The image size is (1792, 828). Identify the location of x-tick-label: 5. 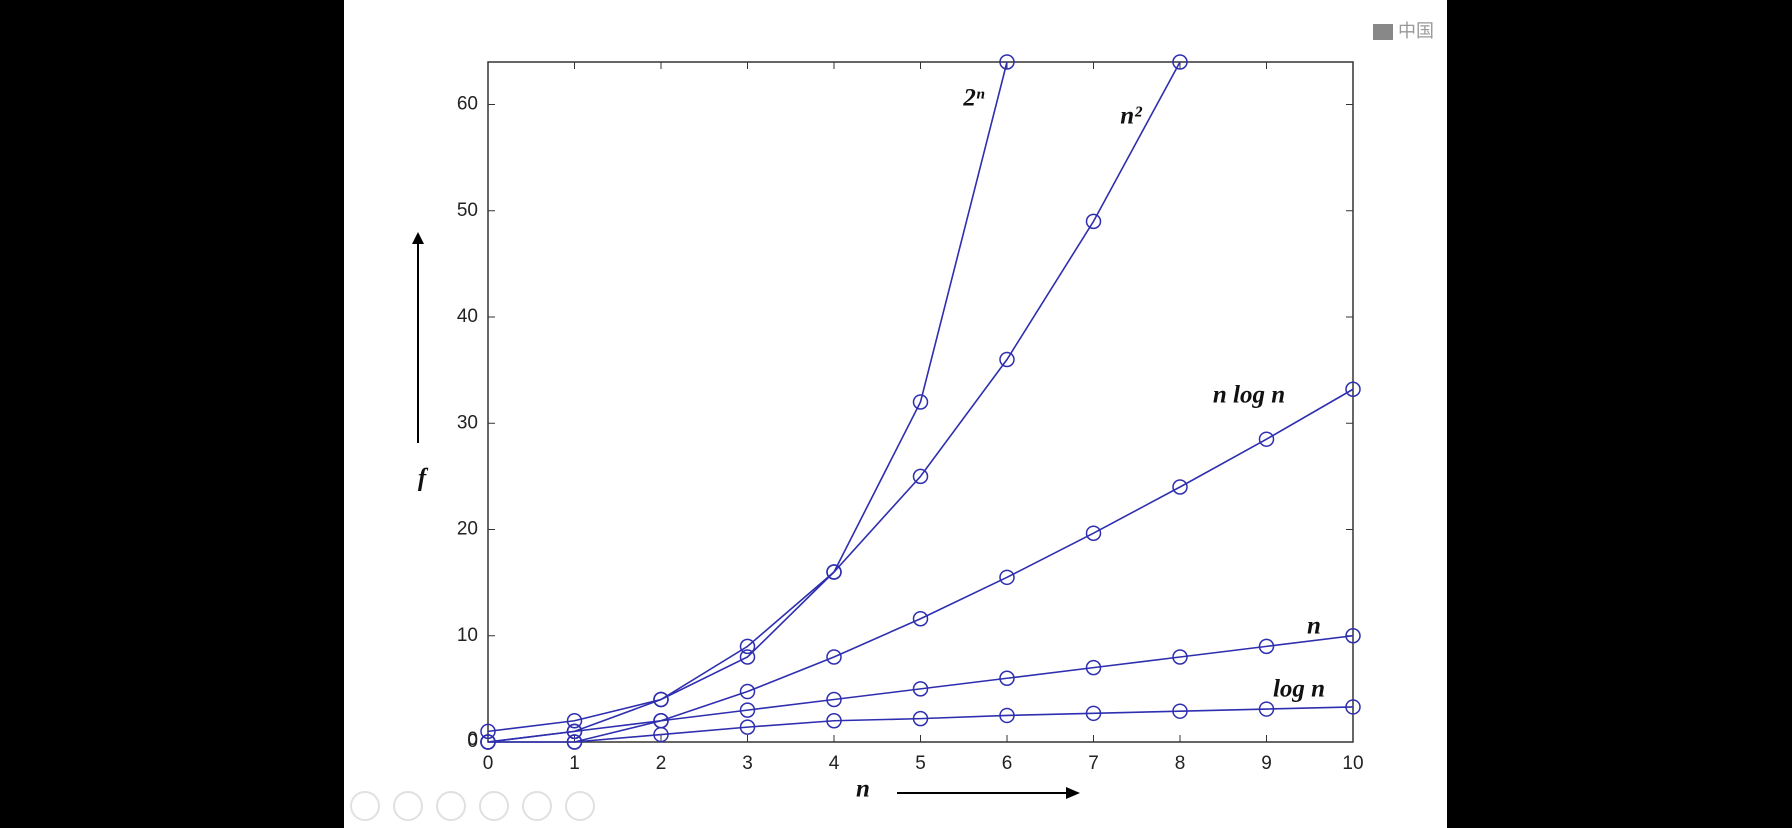
(920, 763).